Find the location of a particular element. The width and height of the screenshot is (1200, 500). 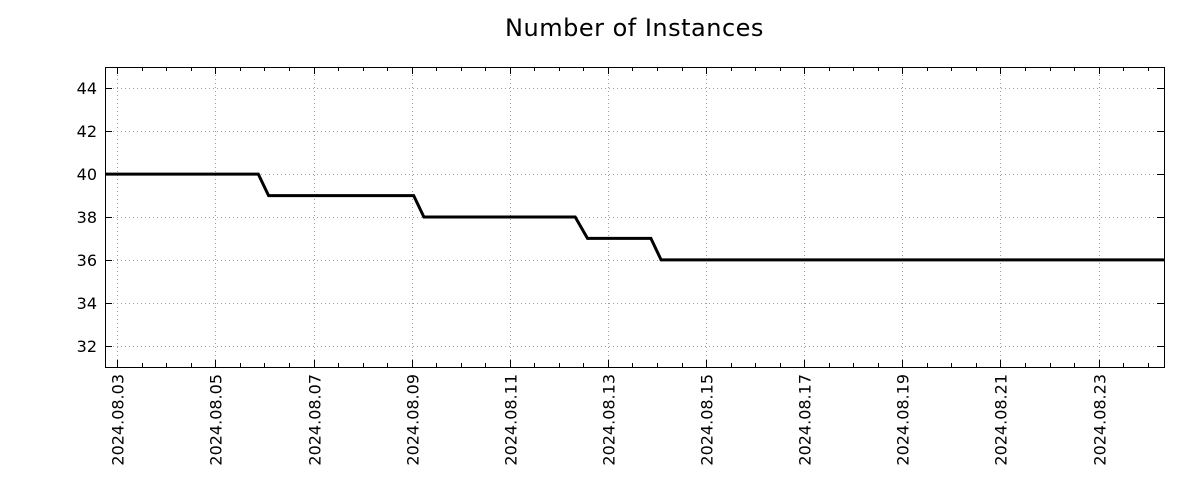

x-tick-label: 2024.08.09 is located at coordinates (413, 420).